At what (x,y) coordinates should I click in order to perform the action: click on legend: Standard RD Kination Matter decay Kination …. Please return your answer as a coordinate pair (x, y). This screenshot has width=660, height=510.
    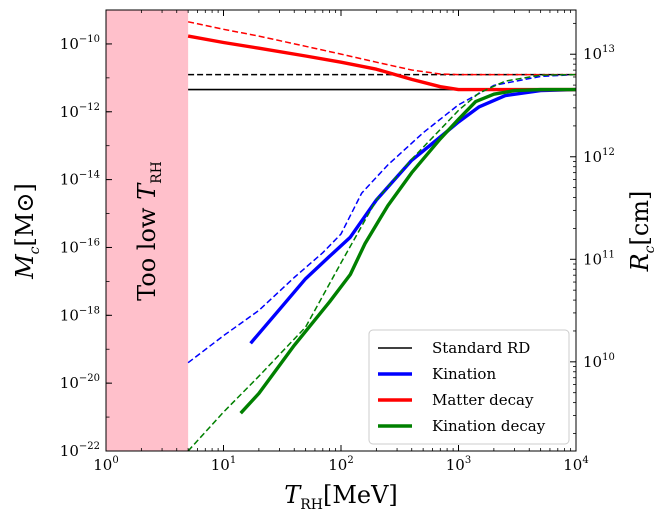
    Looking at the image, I should click on (469, 387).